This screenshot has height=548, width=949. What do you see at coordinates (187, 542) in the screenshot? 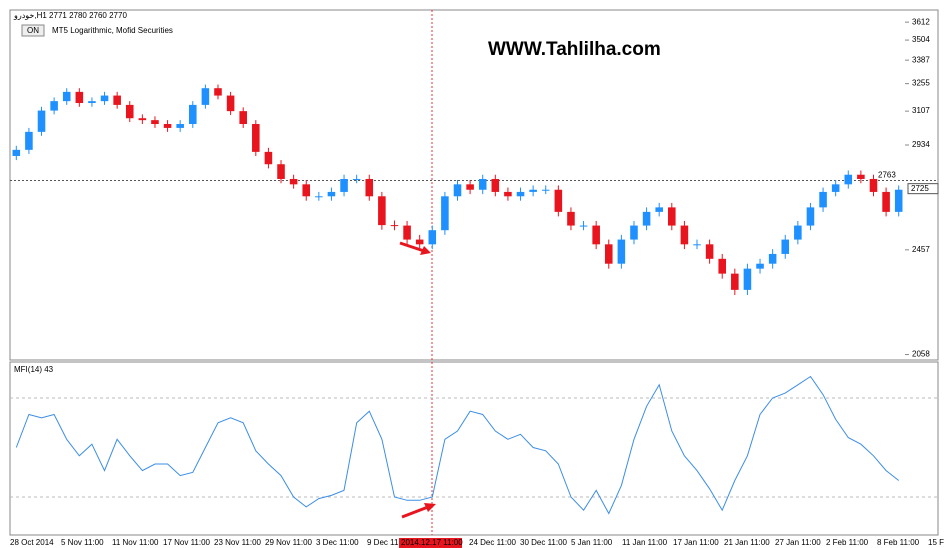
I see `x-tick-label: 17 Nov 11:00` at bounding box center [187, 542].